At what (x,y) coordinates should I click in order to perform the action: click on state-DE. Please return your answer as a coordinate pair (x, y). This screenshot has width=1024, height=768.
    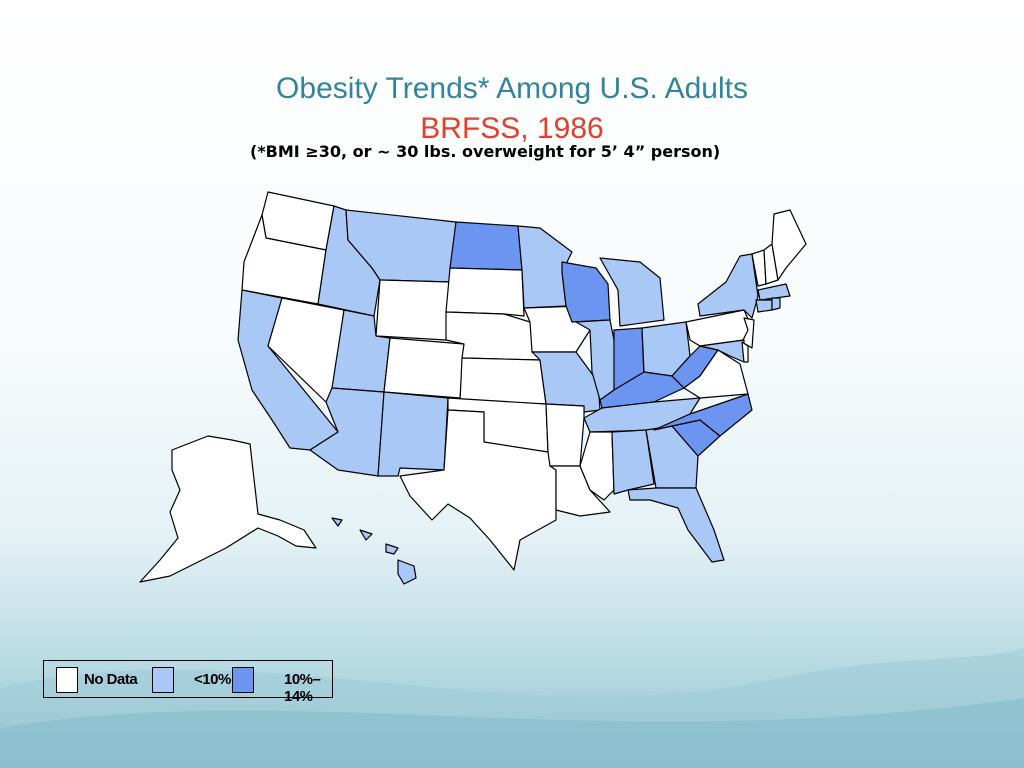
    Looking at the image, I should click on (745, 352).